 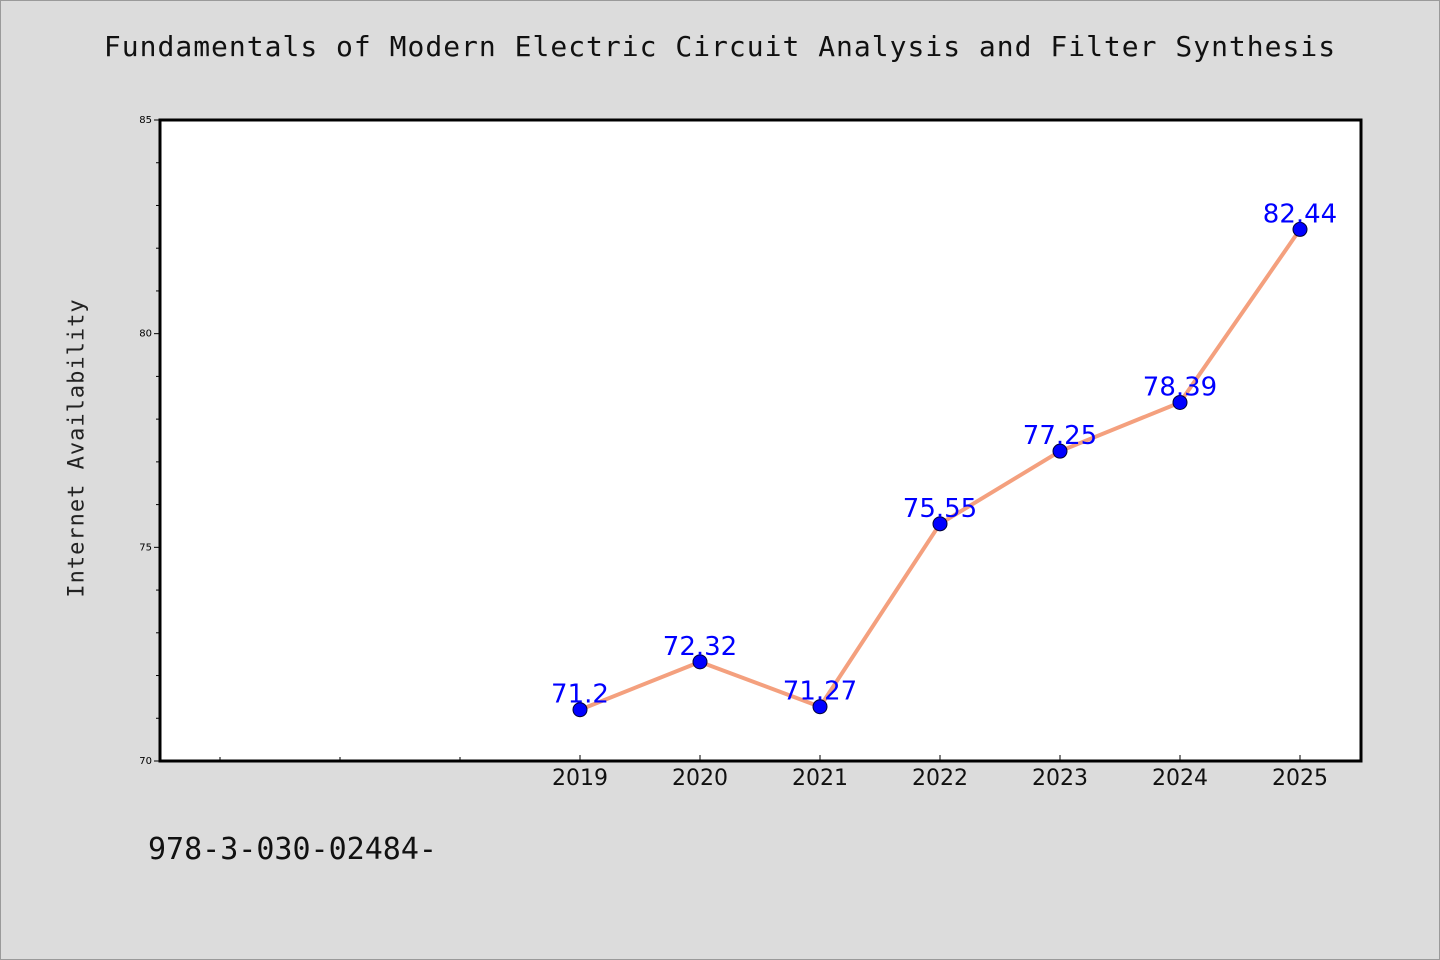 What do you see at coordinates (1180, 778) in the screenshot?
I see `x-tick-label: 2024` at bounding box center [1180, 778].